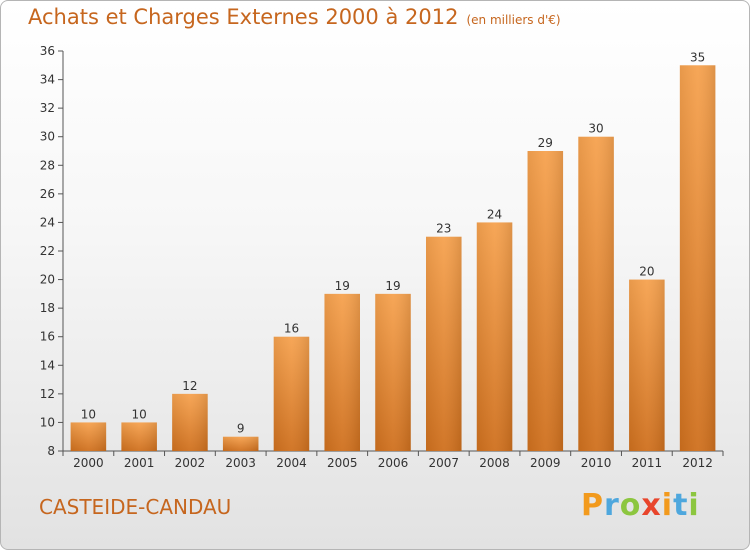  What do you see at coordinates (545, 463) in the screenshot?
I see `x-tick-label: 2009` at bounding box center [545, 463].